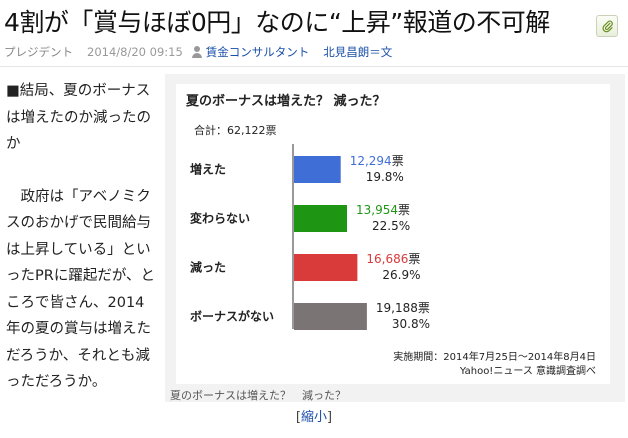 This screenshot has height=438, width=628. What do you see at coordinates (257, 52) in the screenshot?
I see `category-link: 賃金コンサルタント` at bounding box center [257, 52].